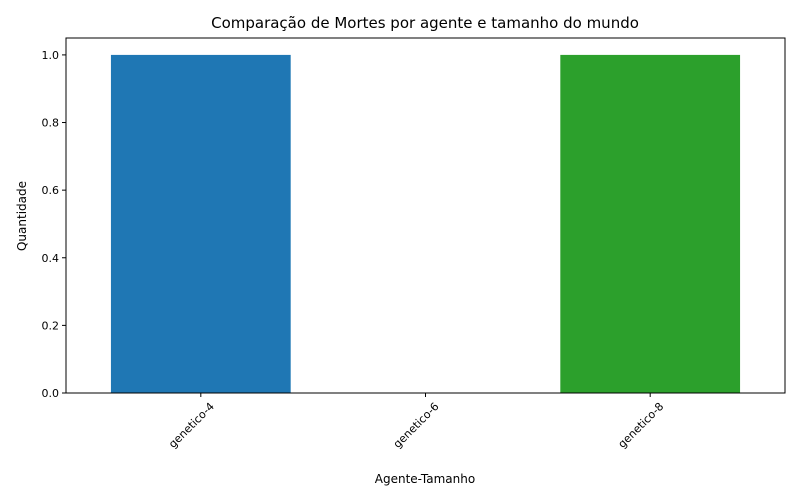 This screenshot has height=500, width=800. Describe the element at coordinates (416, 425) in the screenshot. I see `x-tick-label: genetico-6` at that location.